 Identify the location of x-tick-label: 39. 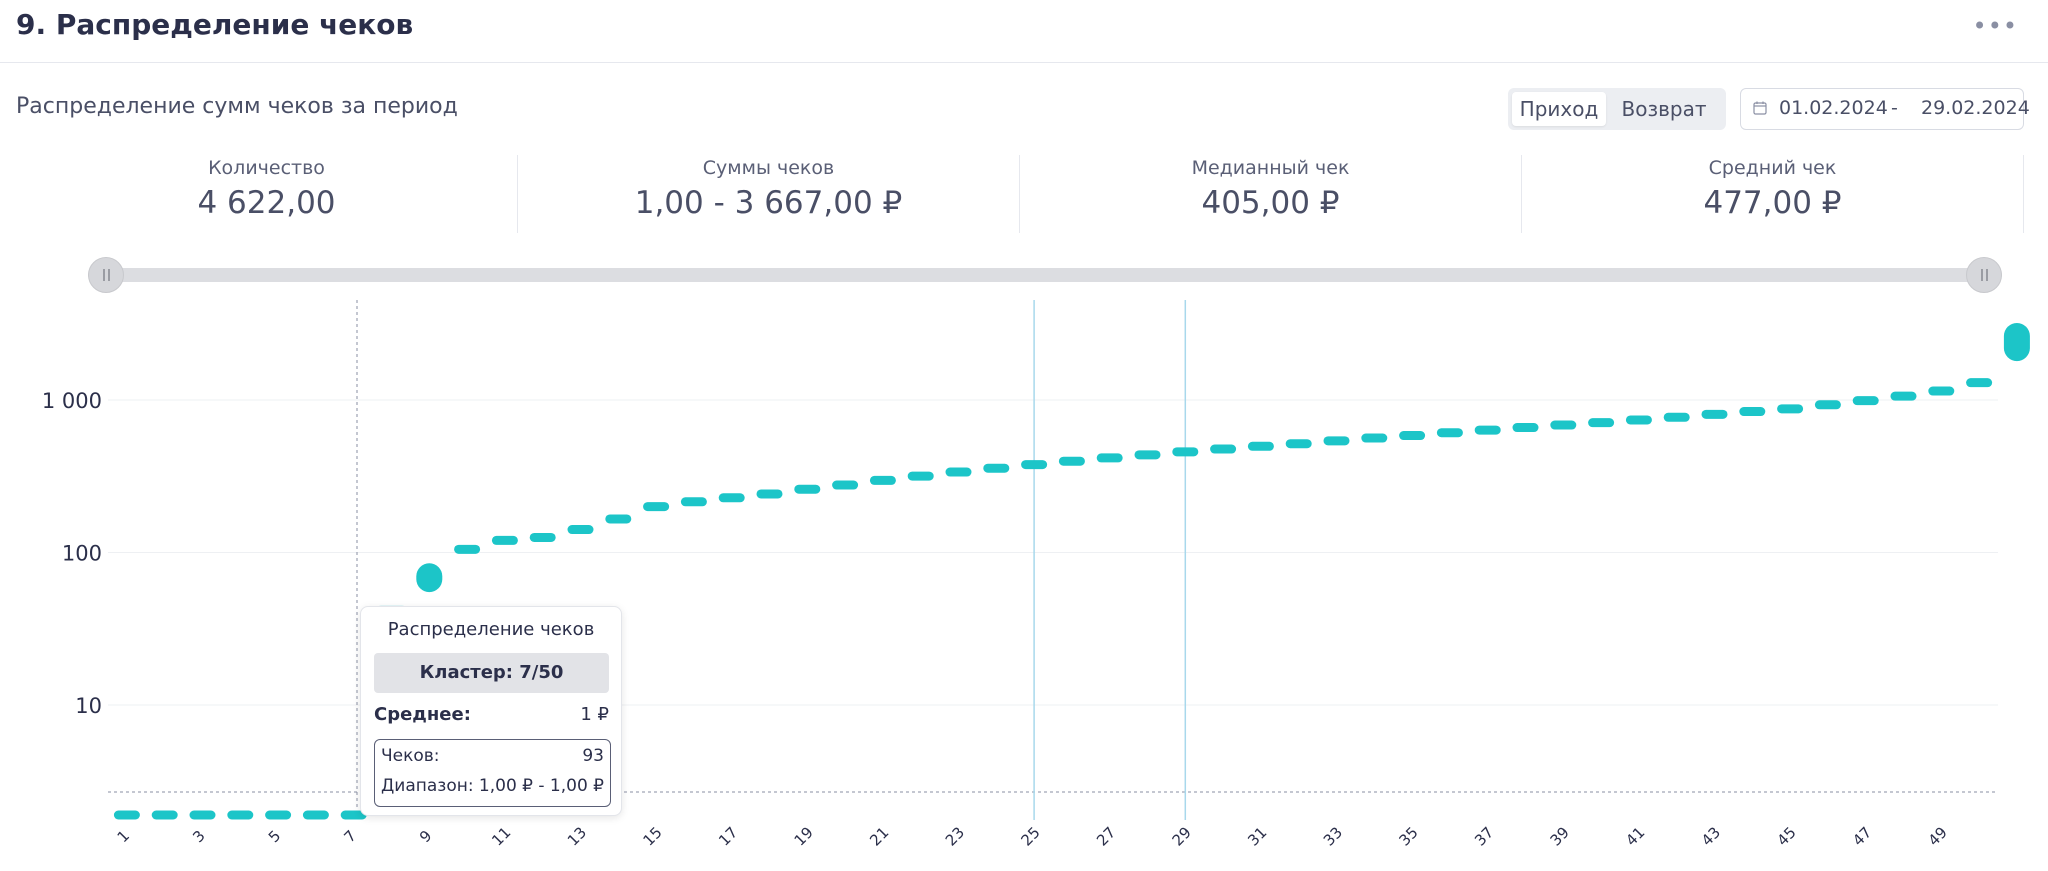
(1560, 836).